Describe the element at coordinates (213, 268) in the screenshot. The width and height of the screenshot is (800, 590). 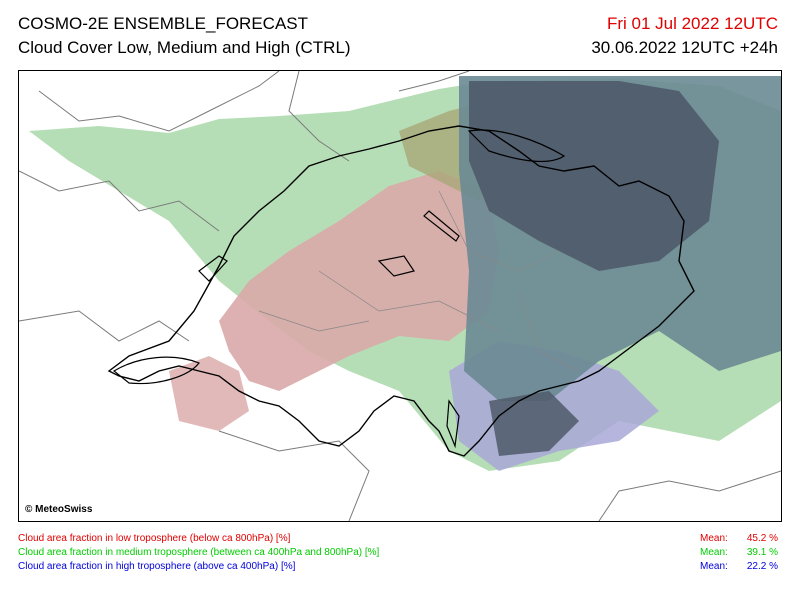
I see `lake-neuchatel` at that location.